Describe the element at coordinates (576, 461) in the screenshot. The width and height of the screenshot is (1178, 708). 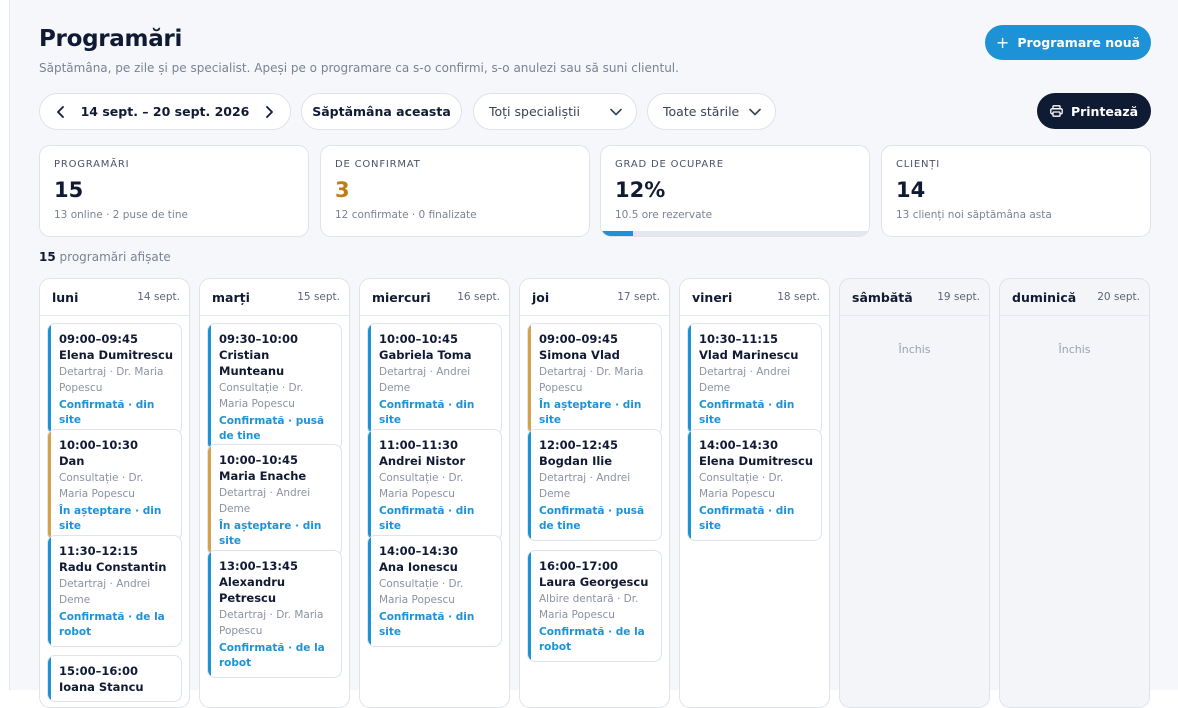
I see `appointment-client: Bogdan Ilie` at that location.